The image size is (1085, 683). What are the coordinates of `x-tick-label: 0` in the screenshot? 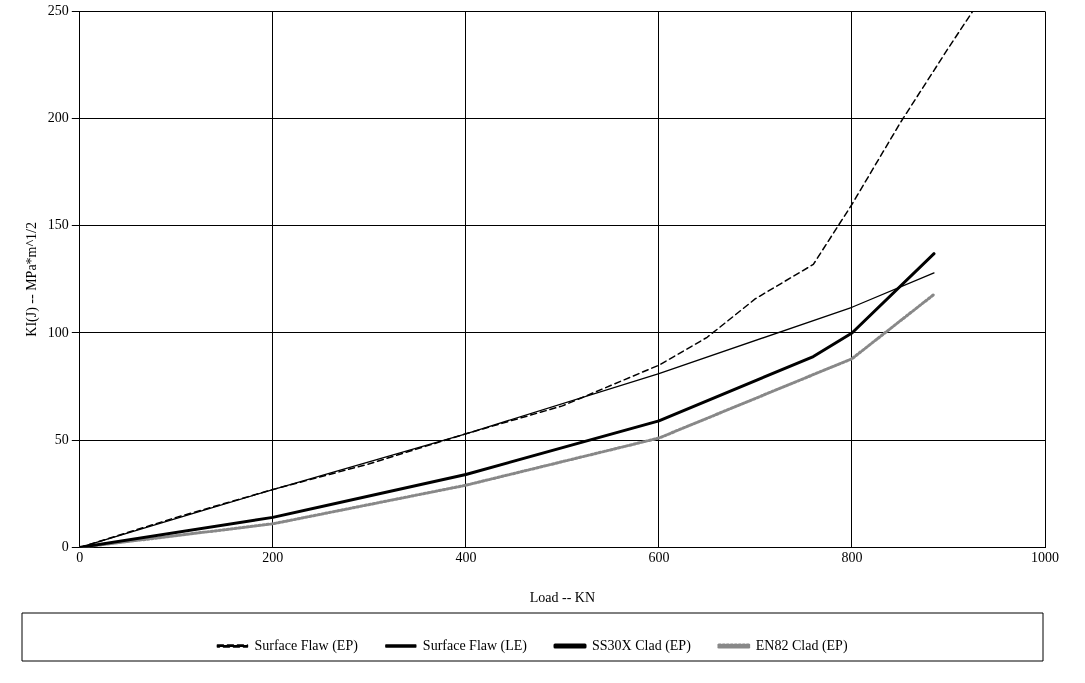 It's located at (80, 558).